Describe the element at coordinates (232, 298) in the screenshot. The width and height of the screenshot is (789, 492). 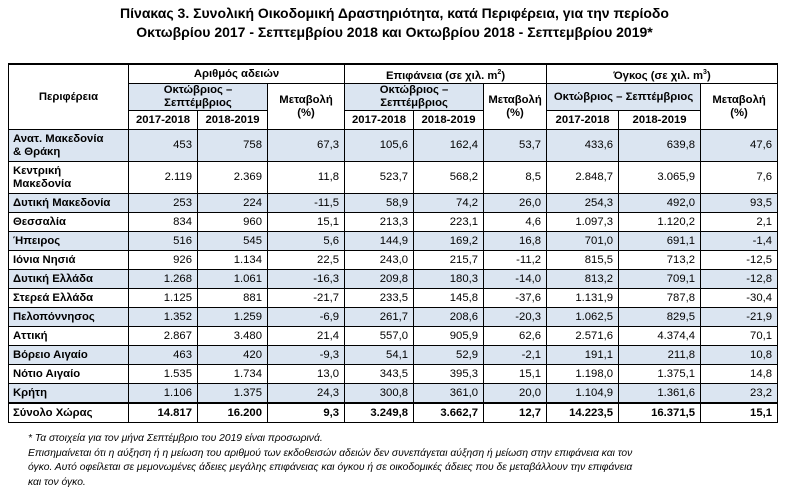
I see `permits-2018-2019: 881` at that location.